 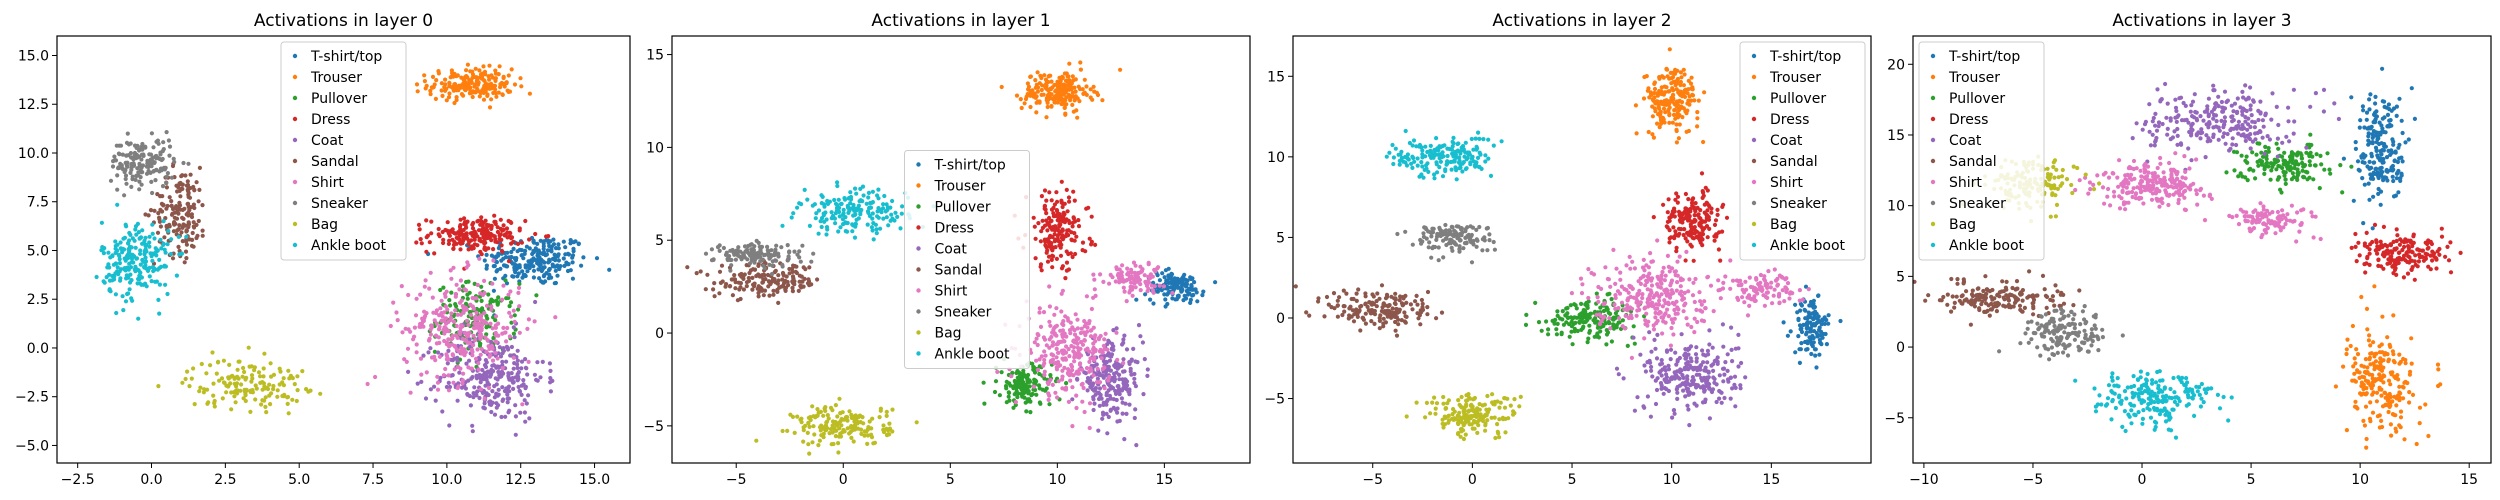 What do you see at coordinates (295, 161) in the screenshot?
I see `legend-marker` at bounding box center [295, 161].